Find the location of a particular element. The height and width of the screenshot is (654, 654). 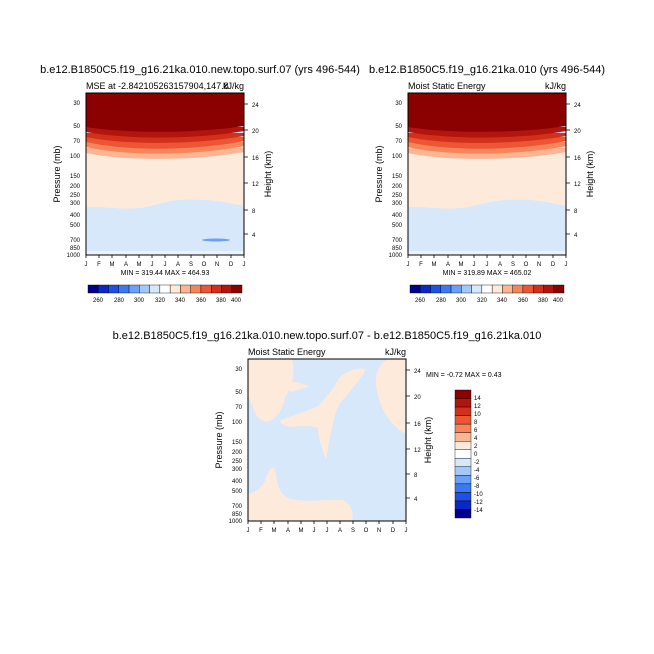

panel-2-ytick-150: 150 is located at coordinates (397, 177).